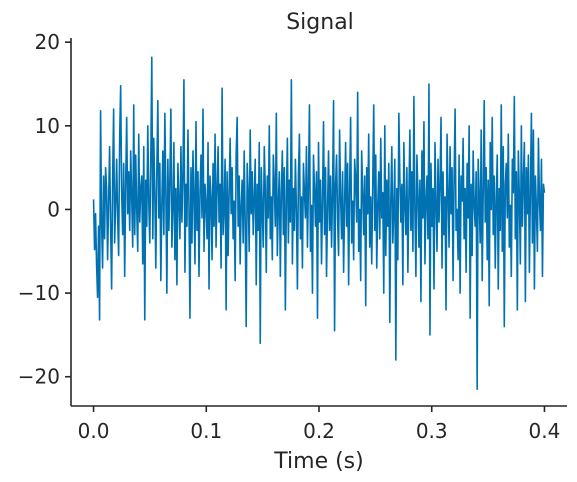  I want to click on chart-title: Signal, so click(320, 22).